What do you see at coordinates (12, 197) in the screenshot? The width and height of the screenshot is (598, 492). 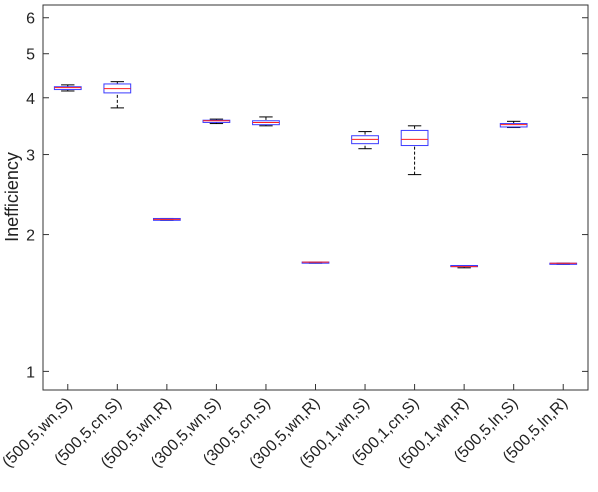 I see `y-axis-label: Inefficiency` at bounding box center [12, 197].